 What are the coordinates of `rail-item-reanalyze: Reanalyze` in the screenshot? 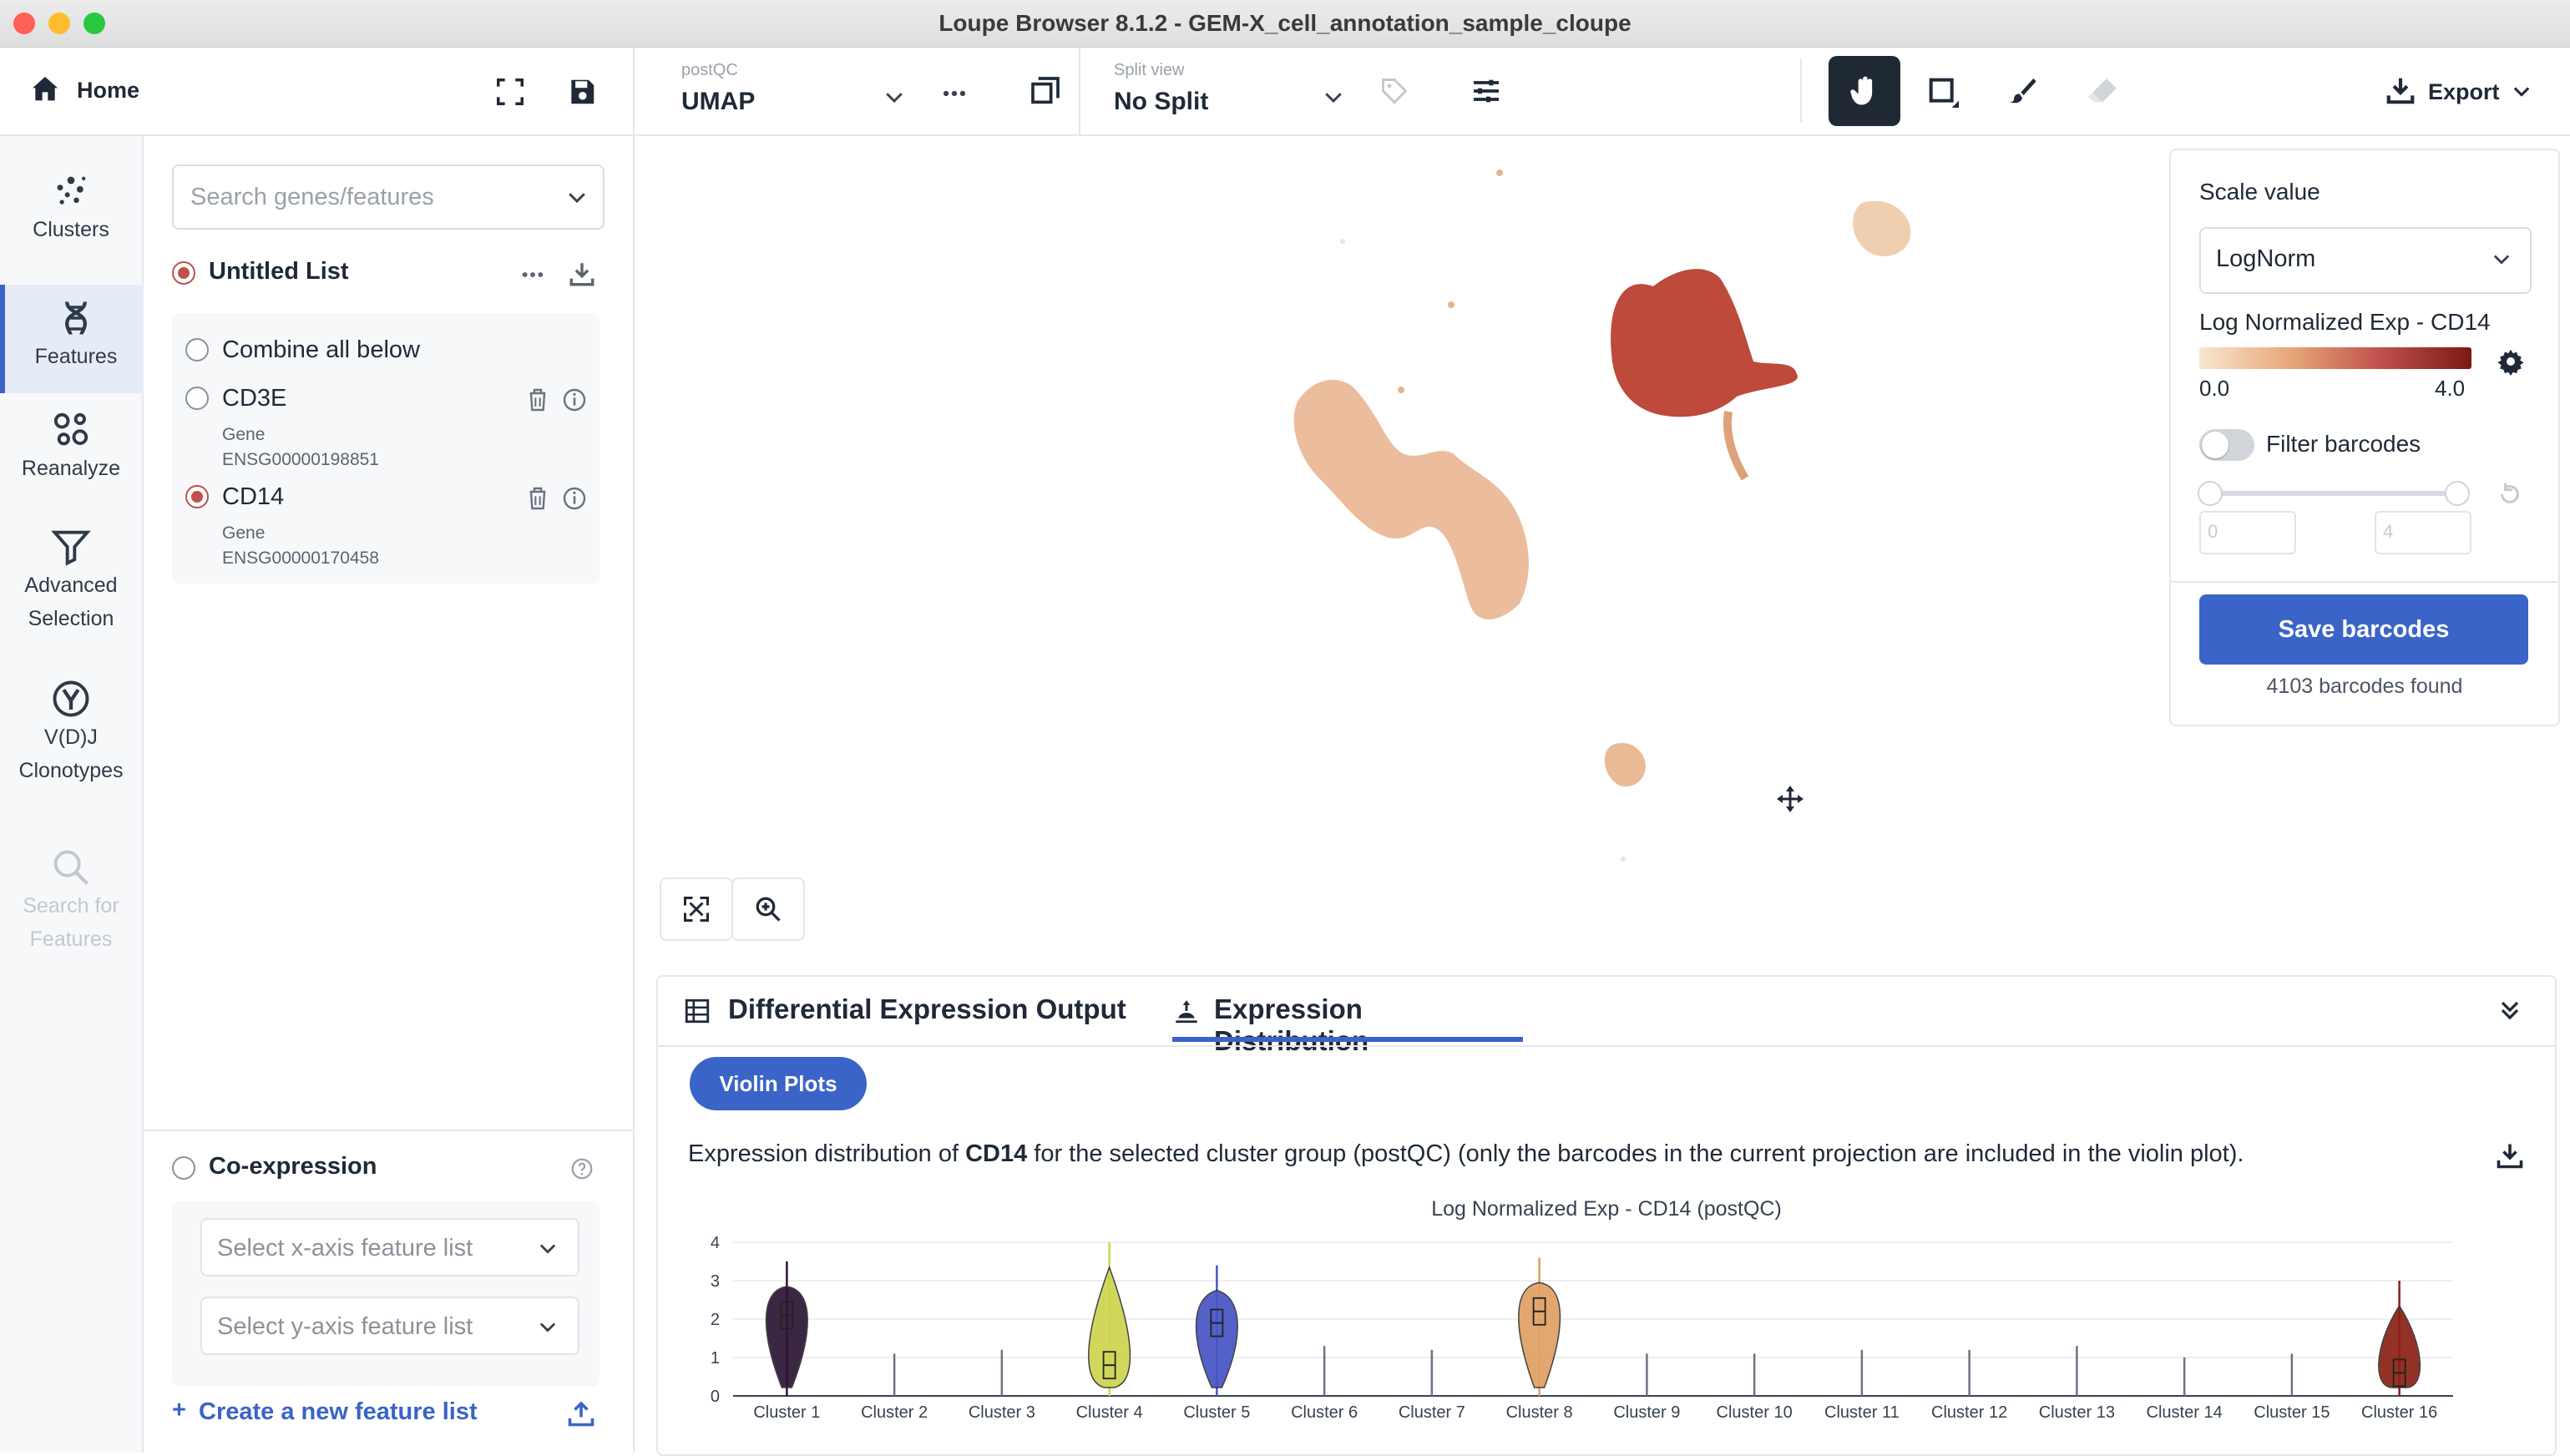 It's located at (71, 458).